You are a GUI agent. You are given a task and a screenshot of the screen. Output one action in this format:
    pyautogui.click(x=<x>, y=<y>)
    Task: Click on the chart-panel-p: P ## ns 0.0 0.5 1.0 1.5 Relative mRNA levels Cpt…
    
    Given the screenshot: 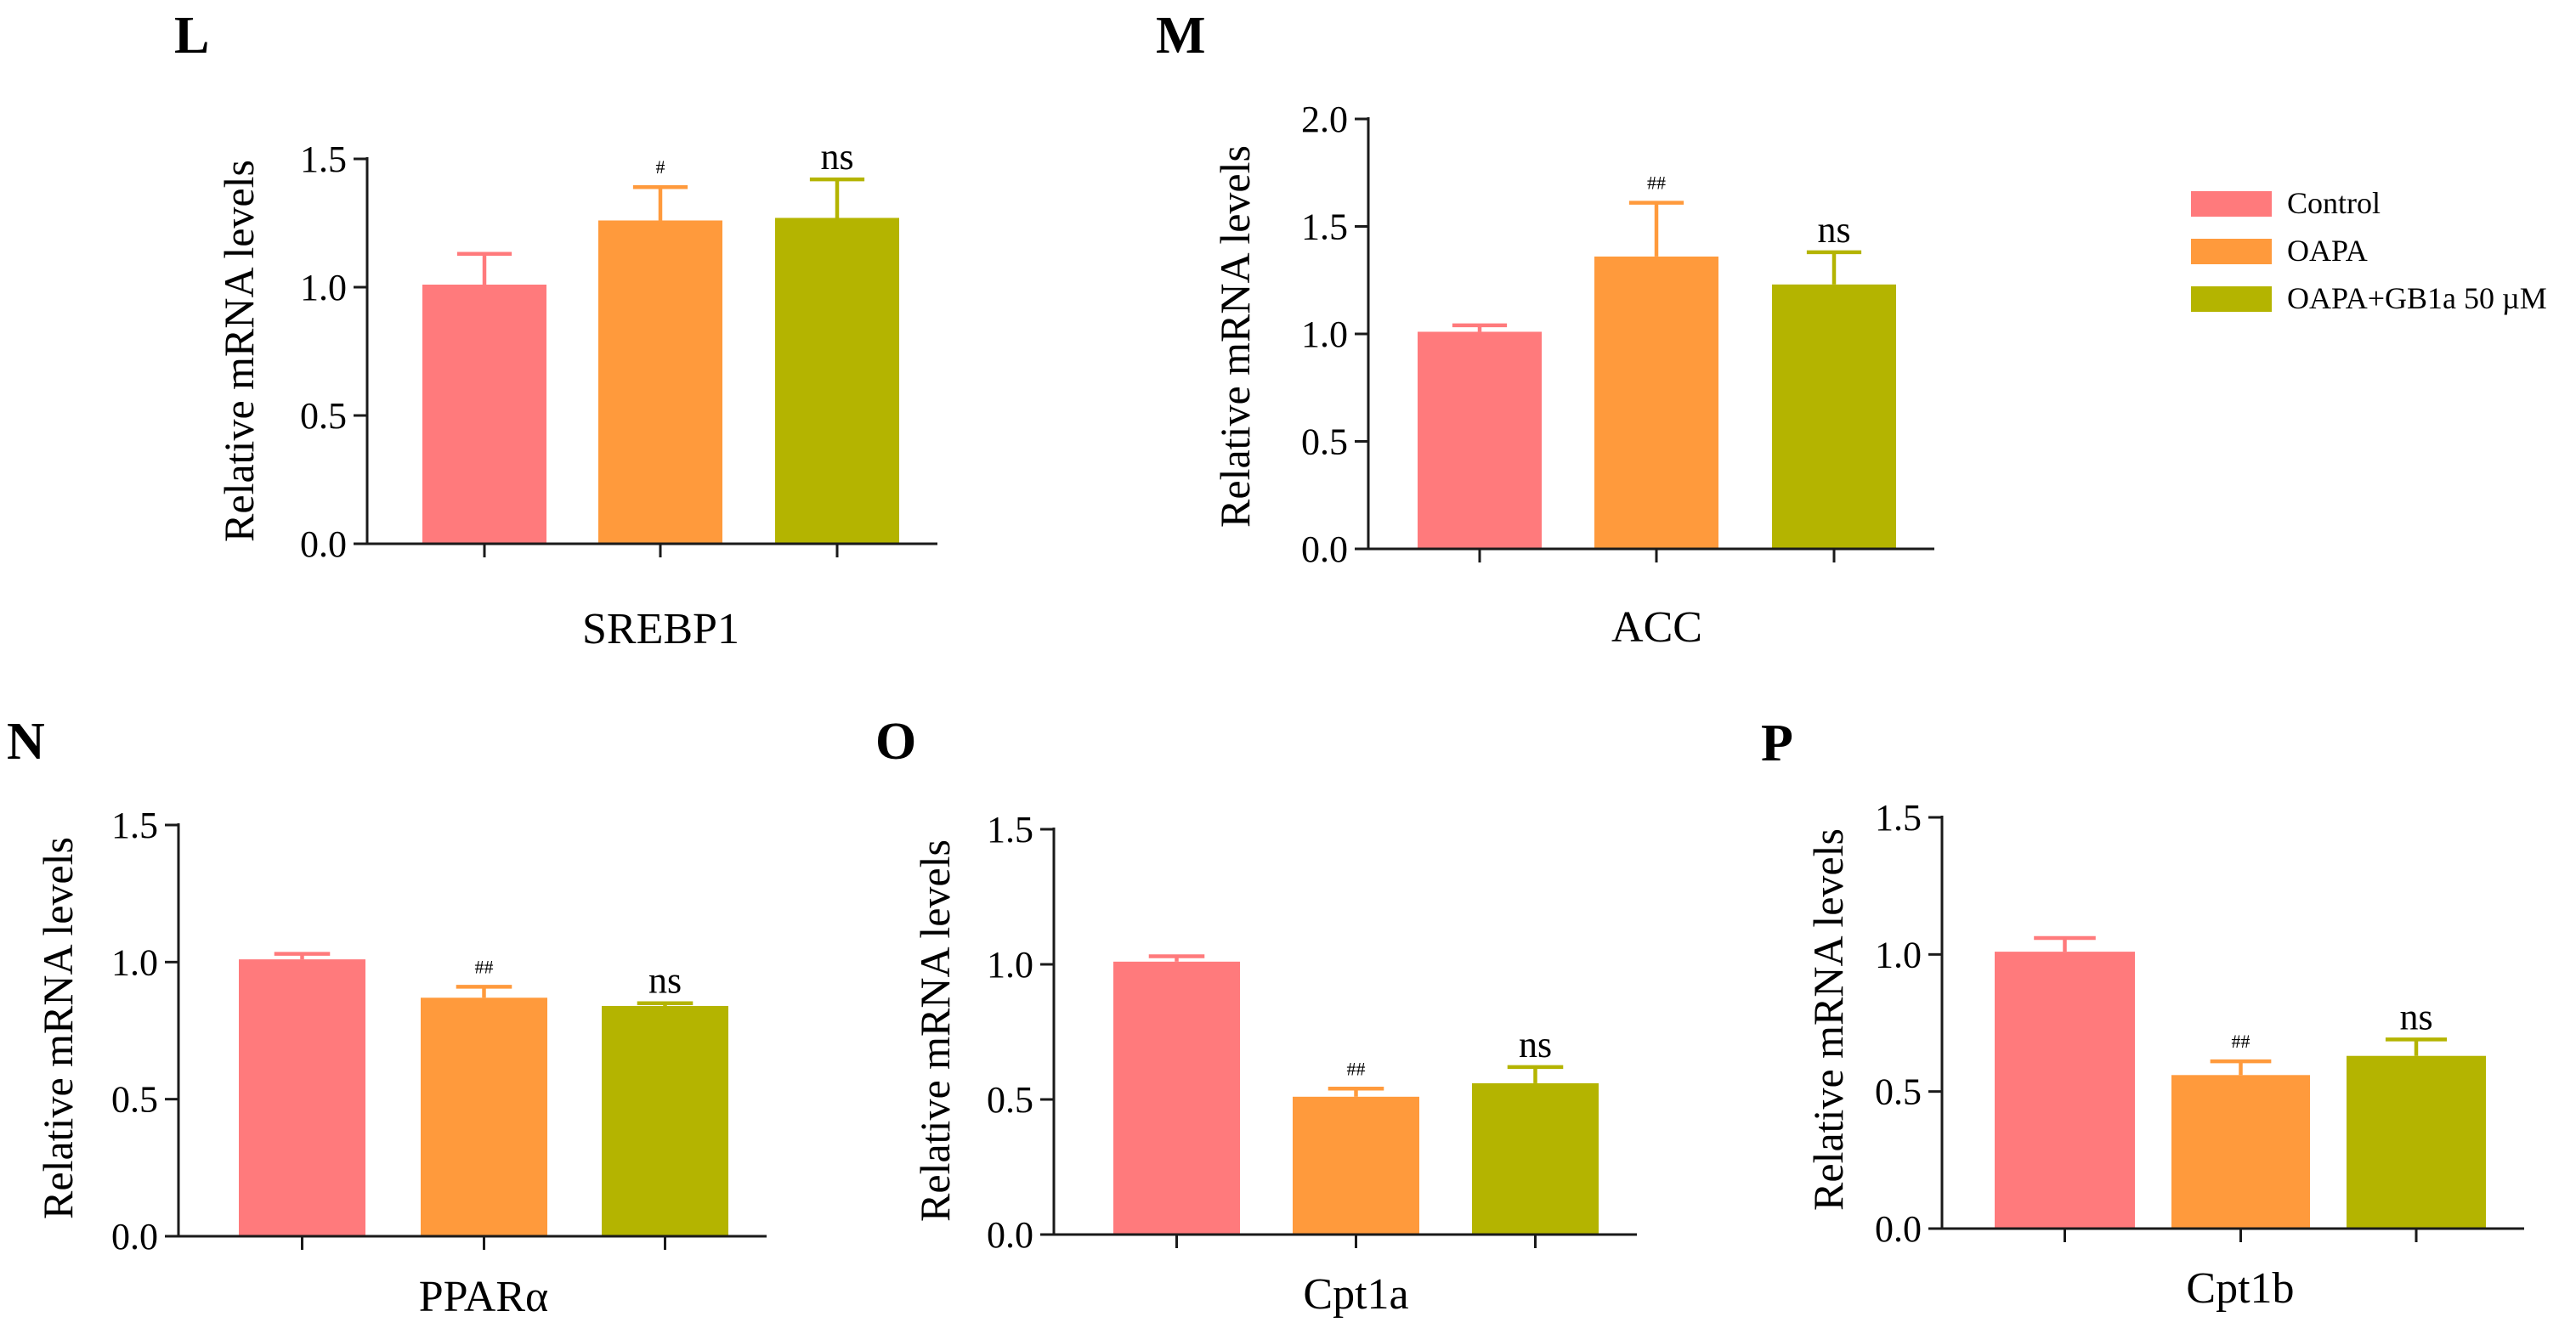 What is the action you would take?
    pyautogui.click(x=2142, y=1014)
    